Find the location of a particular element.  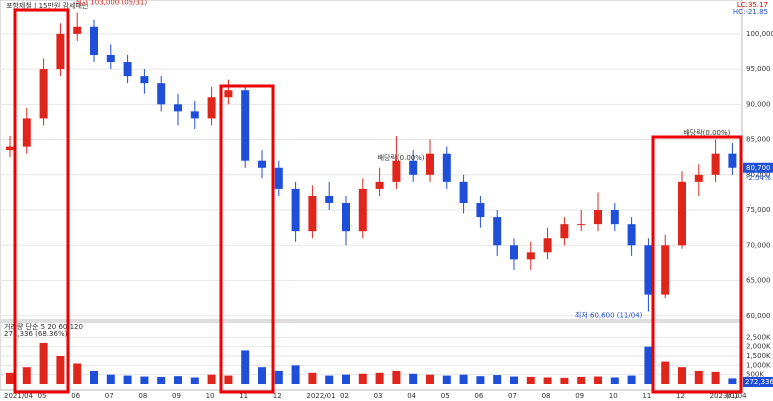

y-tick-label: 2,500K is located at coordinates (758, 337).